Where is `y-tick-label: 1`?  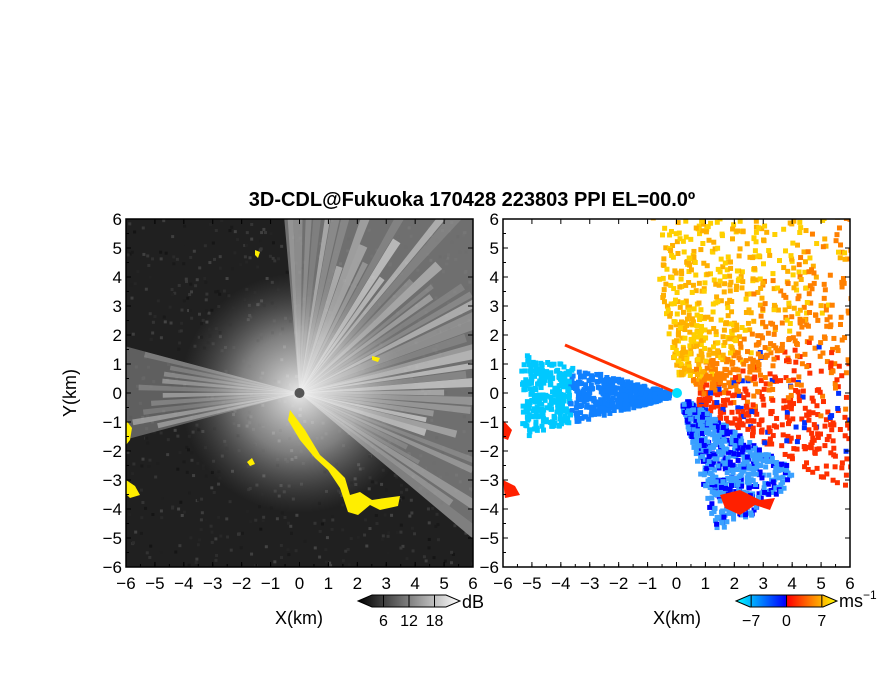 y-tick-label: 1 is located at coordinates (117, 364).